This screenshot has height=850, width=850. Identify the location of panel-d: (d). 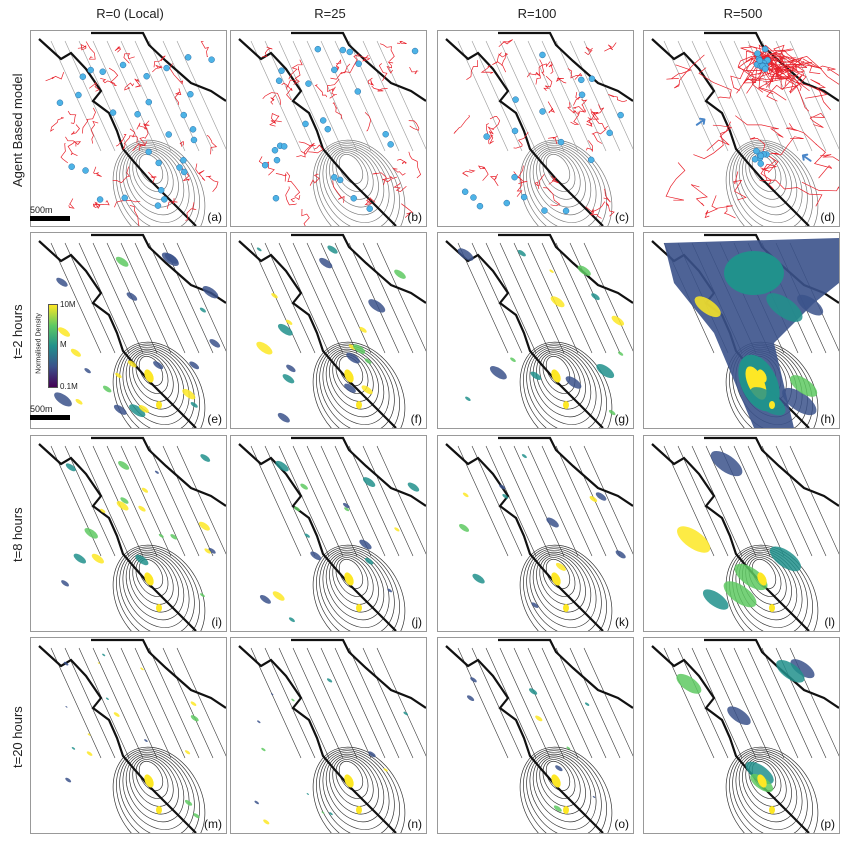
(741, 128).